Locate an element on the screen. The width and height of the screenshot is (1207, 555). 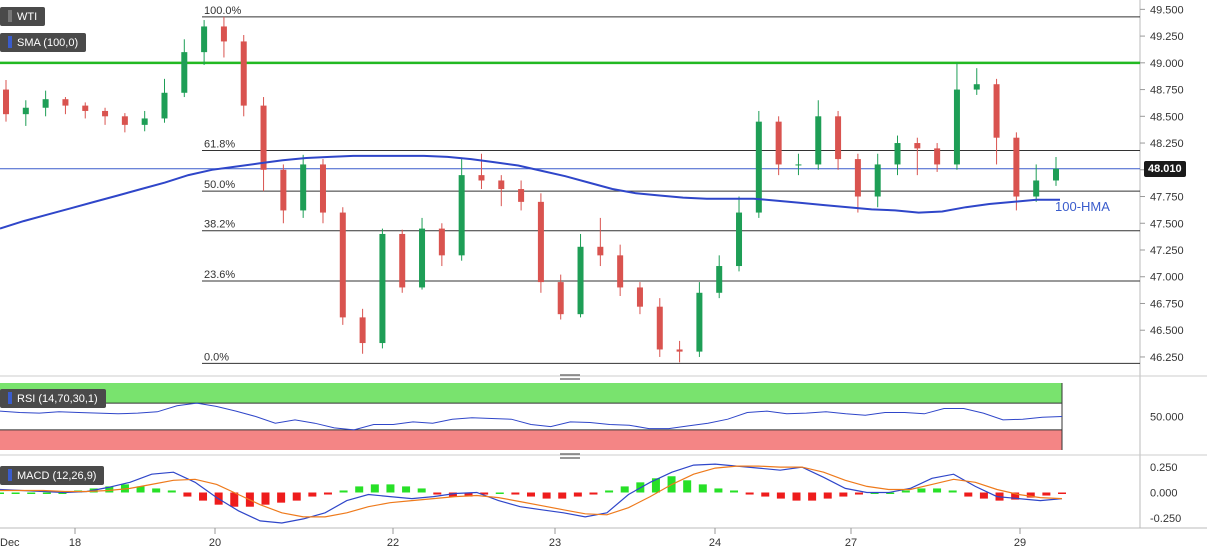
hma-polyline is located at coordinates (530, 192).